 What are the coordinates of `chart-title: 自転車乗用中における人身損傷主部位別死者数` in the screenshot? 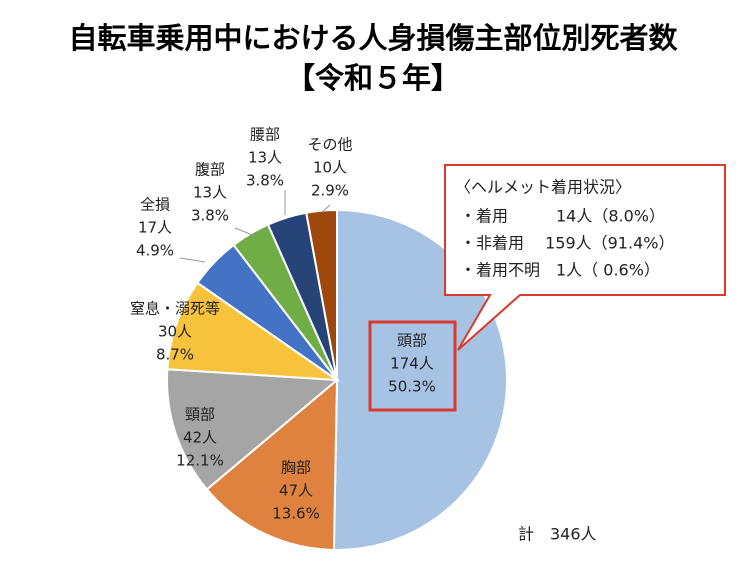 It's located at (373, 38).